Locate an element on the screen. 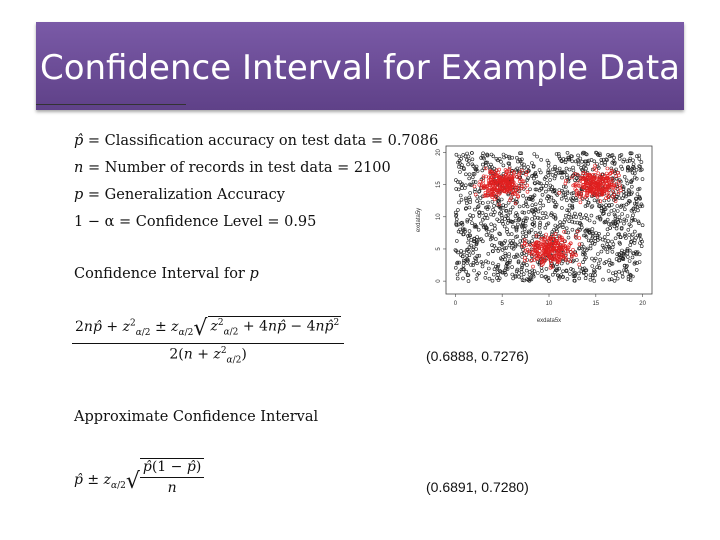  definition-symbol: p is located at coordinates (79, 195).